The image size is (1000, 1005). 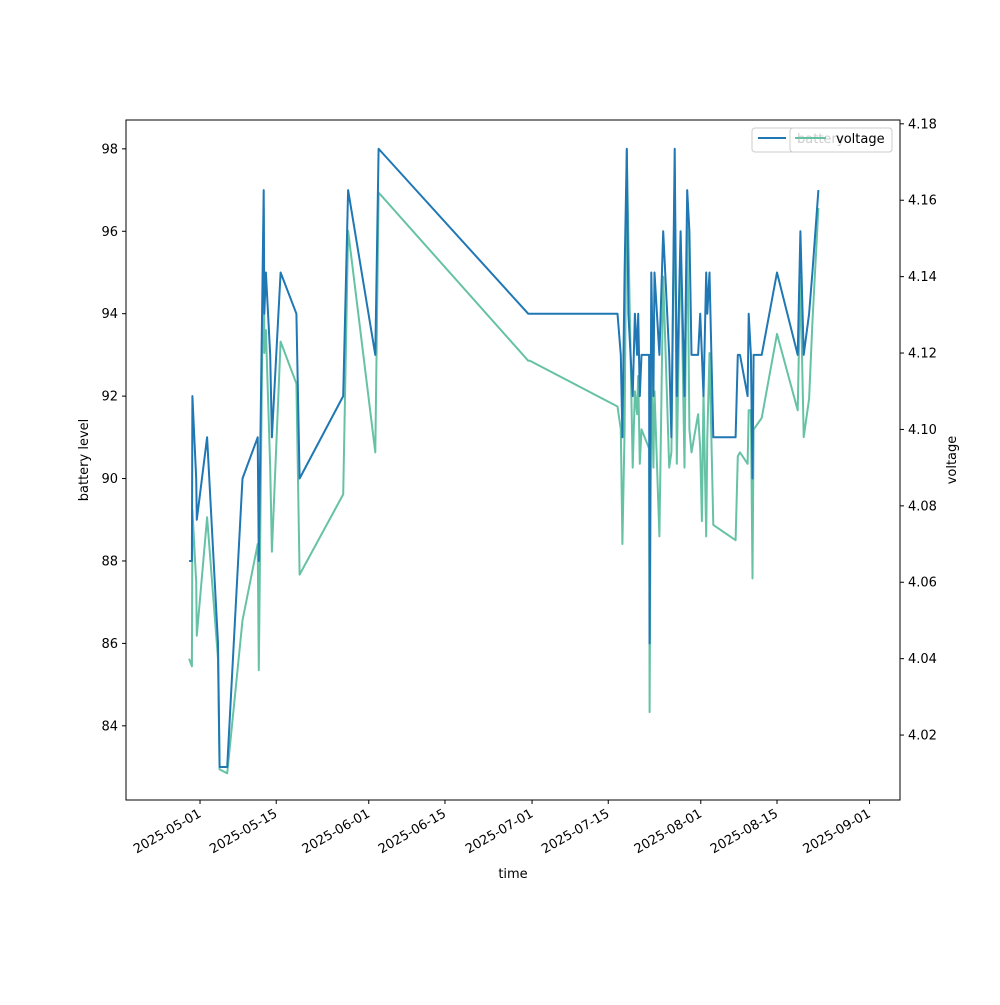 What do you see at coordinates (922, 430) in the screenshot?
I see `right-tick-label: 4.10` at bounding box center [922, 430].